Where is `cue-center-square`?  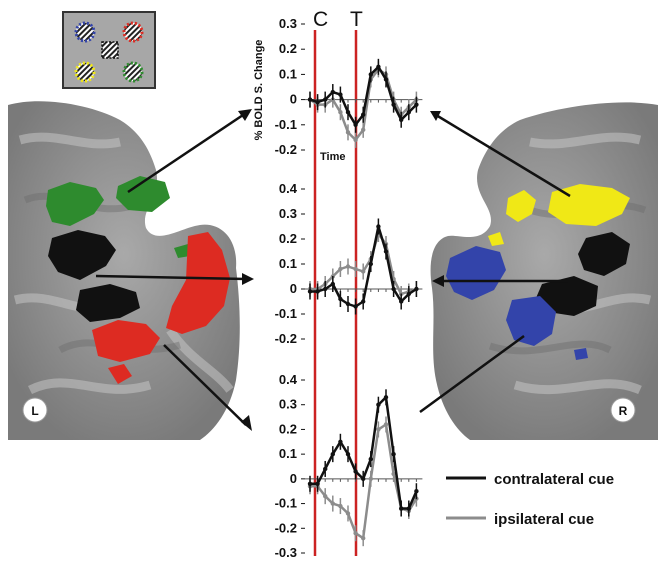 cue-center-square is located at coordinates (110, 50).